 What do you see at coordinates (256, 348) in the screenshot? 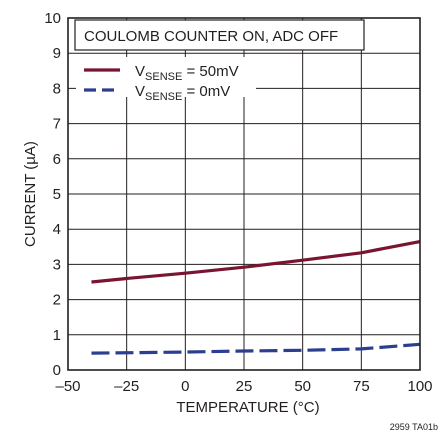
I see `series-line-vsense-0mv` at bounding box center [256, 348].